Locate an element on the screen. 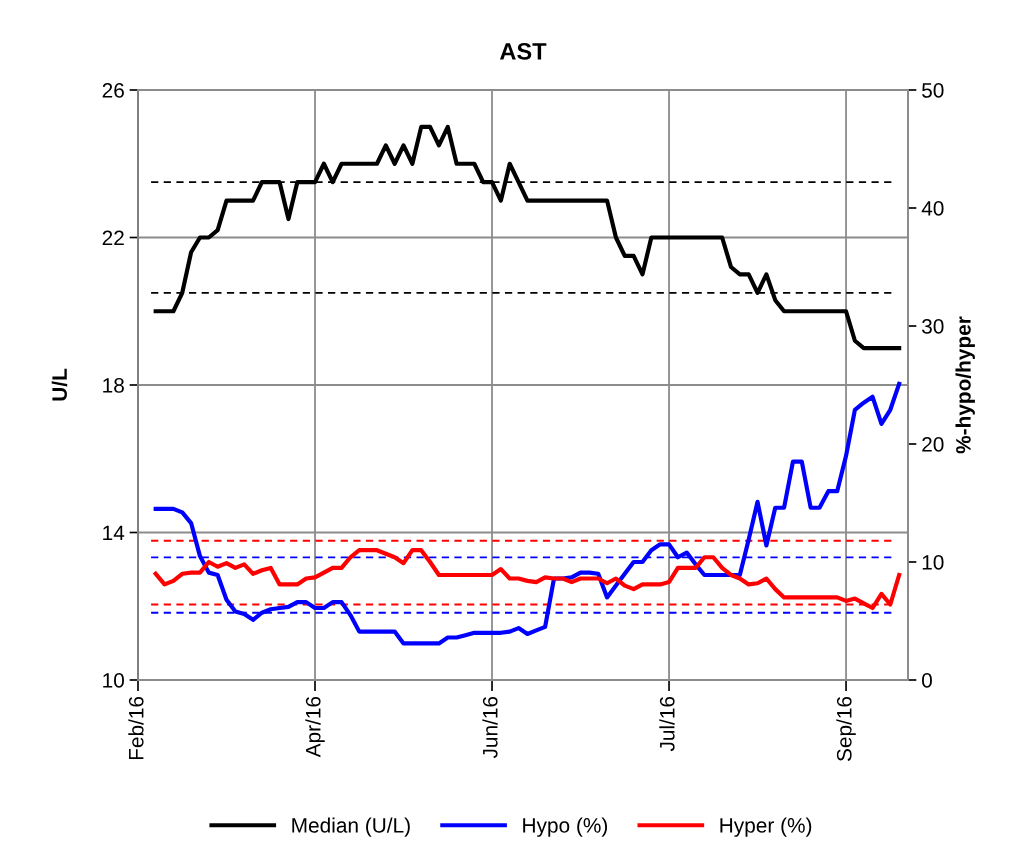 The width and height of the screenshot is (1024, 866). x-tick-label: Sep/16 is located at coordinates (846, 729).